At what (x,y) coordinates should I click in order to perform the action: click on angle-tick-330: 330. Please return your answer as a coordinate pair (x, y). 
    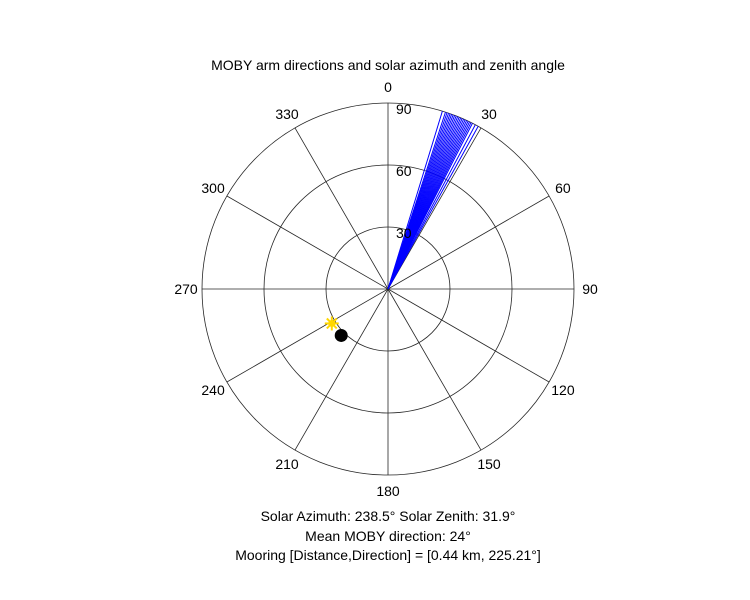
    Looking at the image, I should click on (287, 114).